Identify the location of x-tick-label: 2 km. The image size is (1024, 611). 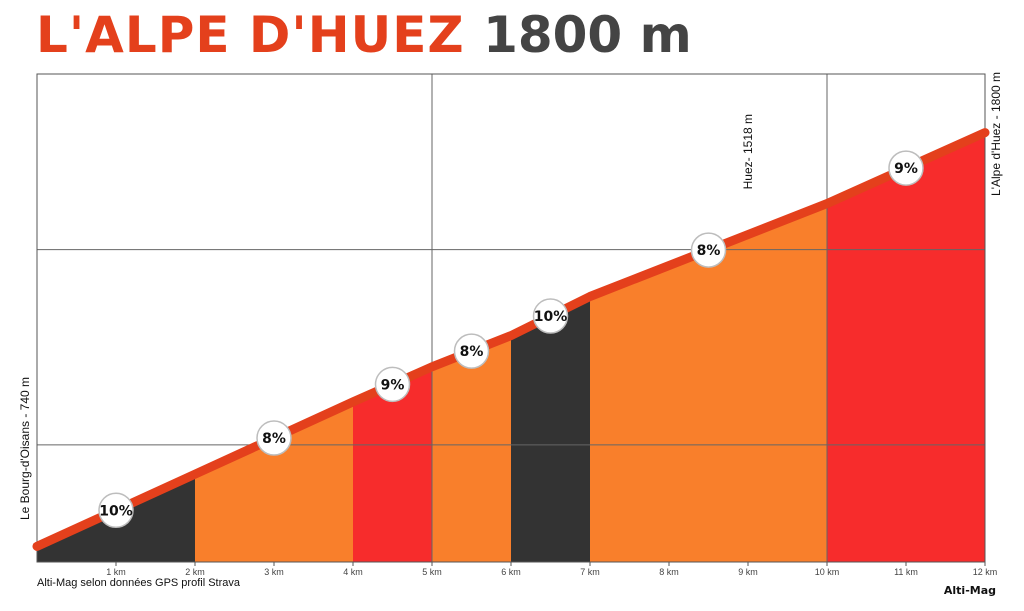
(195, 572).